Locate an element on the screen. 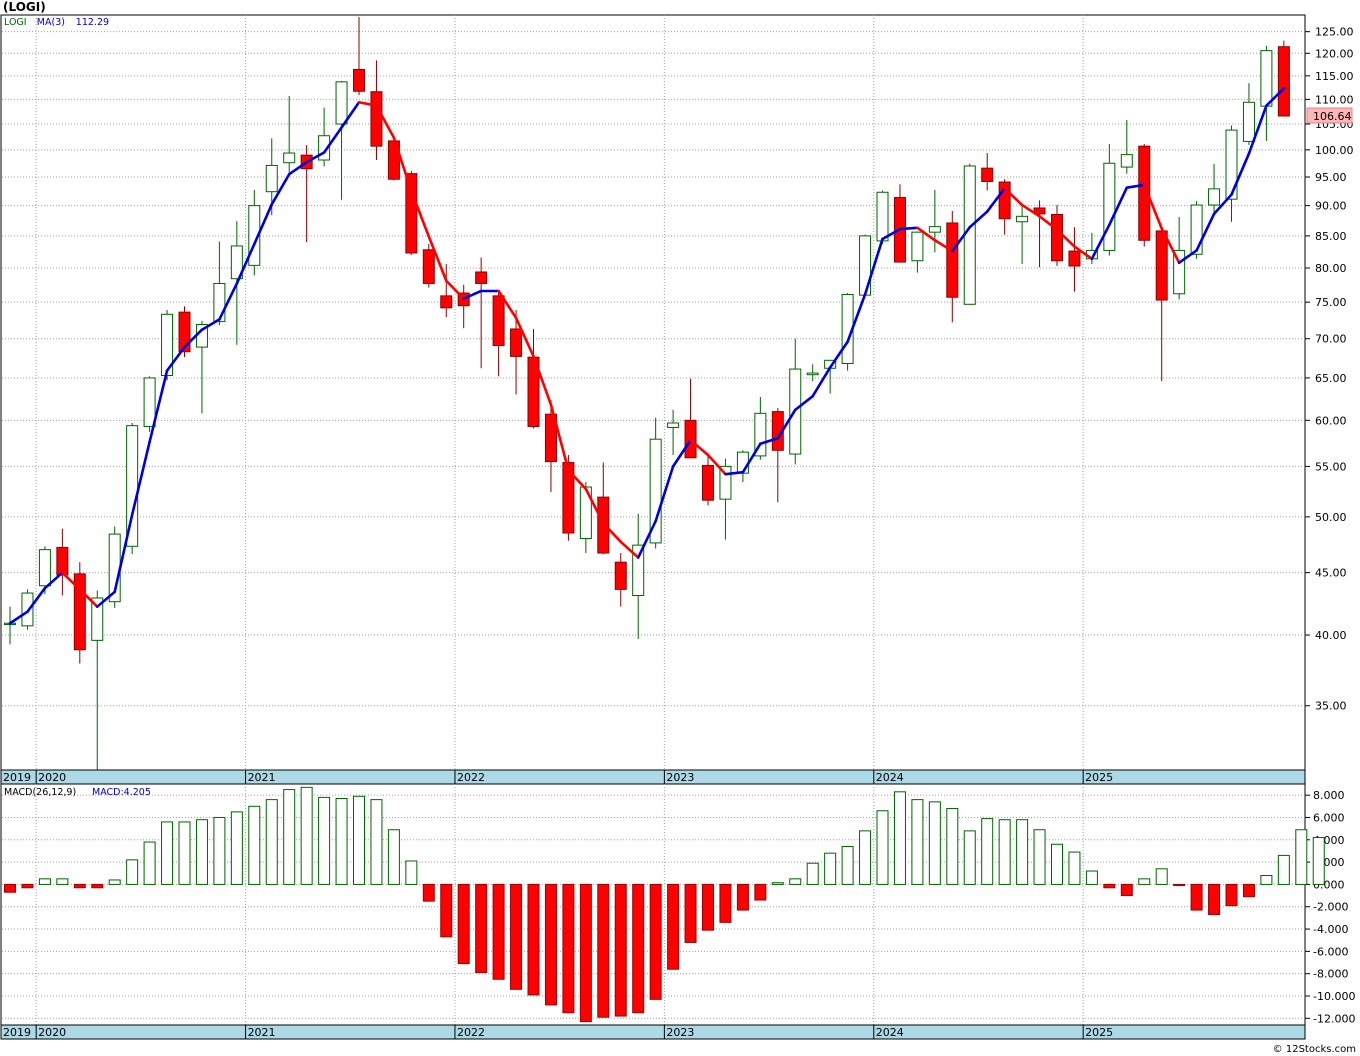 This screenshot has width=1360, height=1056. price-tick-label: 110.00 is located at coordinates (1334, 99).